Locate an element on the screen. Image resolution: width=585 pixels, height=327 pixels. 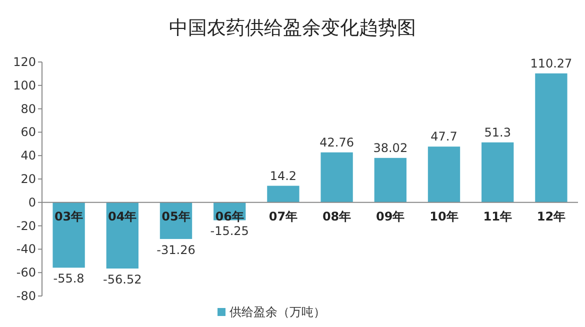
y-tick-label: 100 is located at coordinates (24, 85).